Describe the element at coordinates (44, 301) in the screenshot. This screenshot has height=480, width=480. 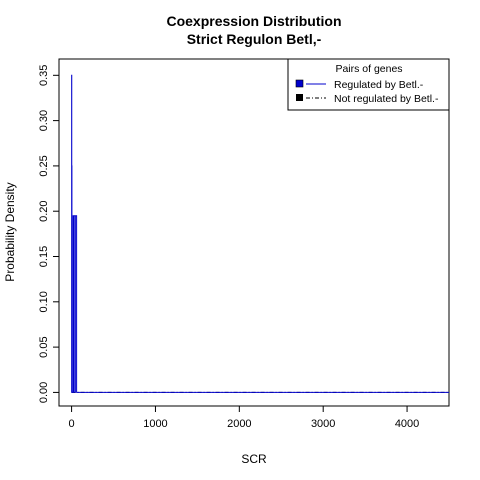
I see `y-tick-label: 0.10` at that location.